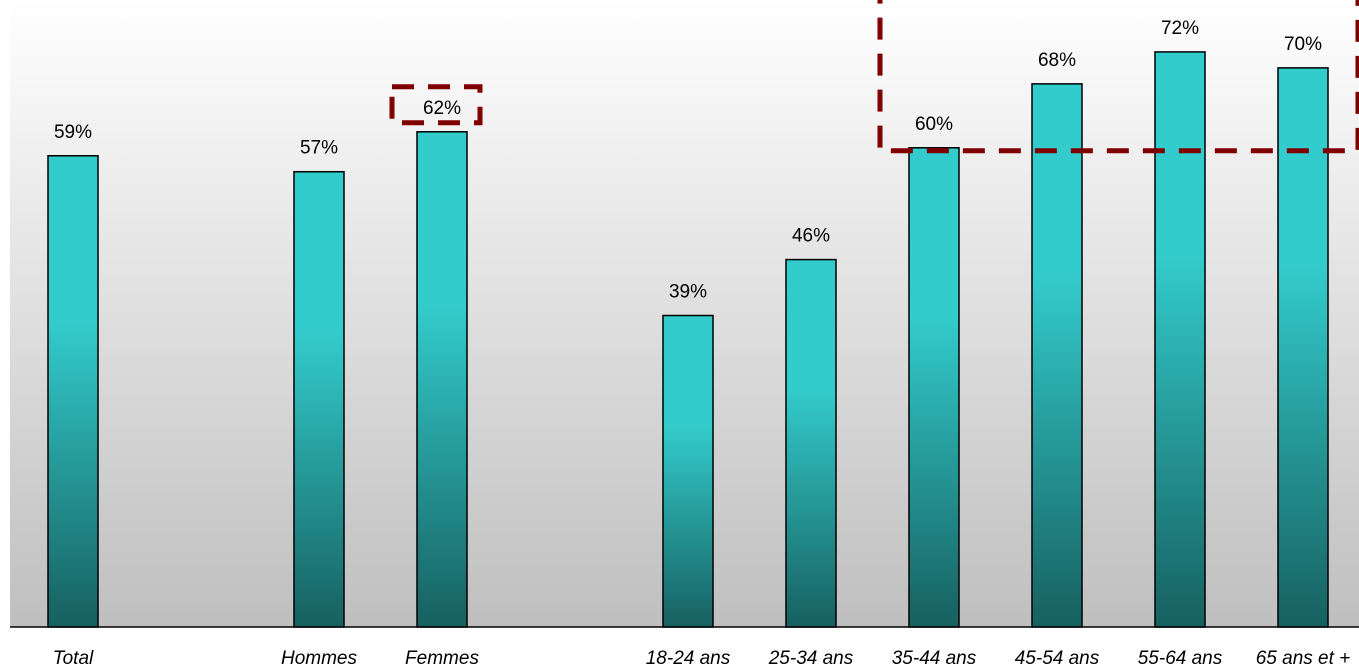 The height and width of the screenshot is (668, 1359). I want to click on value-label-hommes: 57%, so click(319, 148).